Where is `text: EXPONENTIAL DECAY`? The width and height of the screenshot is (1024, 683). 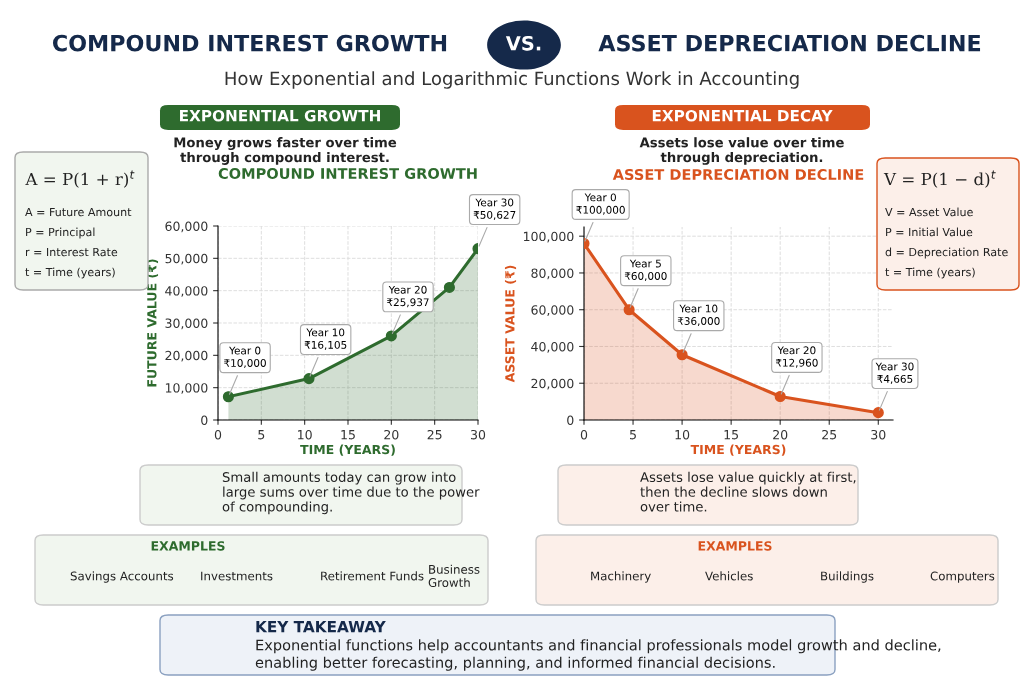 text: EXPONENTIAL DECAY is located at coordinates (742, 115).